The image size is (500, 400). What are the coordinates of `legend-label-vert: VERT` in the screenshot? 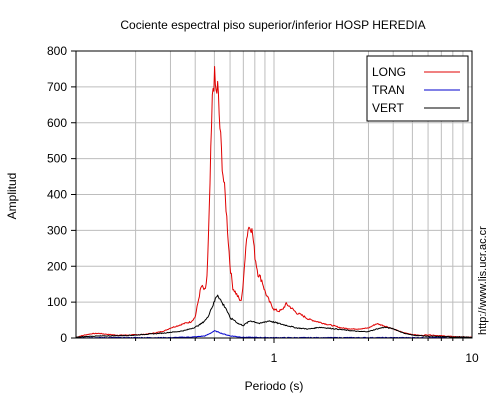 It's located at (388, 108).